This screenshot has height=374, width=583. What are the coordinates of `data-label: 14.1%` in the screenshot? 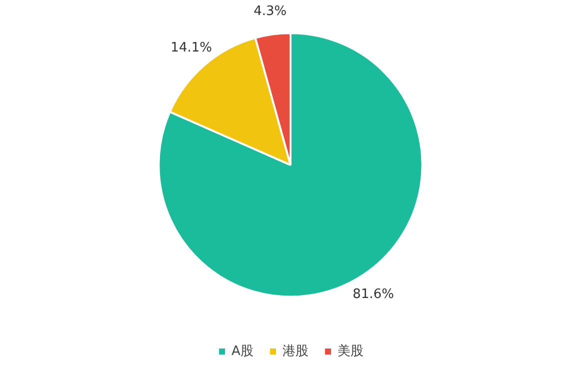 It's located at (191, 48).